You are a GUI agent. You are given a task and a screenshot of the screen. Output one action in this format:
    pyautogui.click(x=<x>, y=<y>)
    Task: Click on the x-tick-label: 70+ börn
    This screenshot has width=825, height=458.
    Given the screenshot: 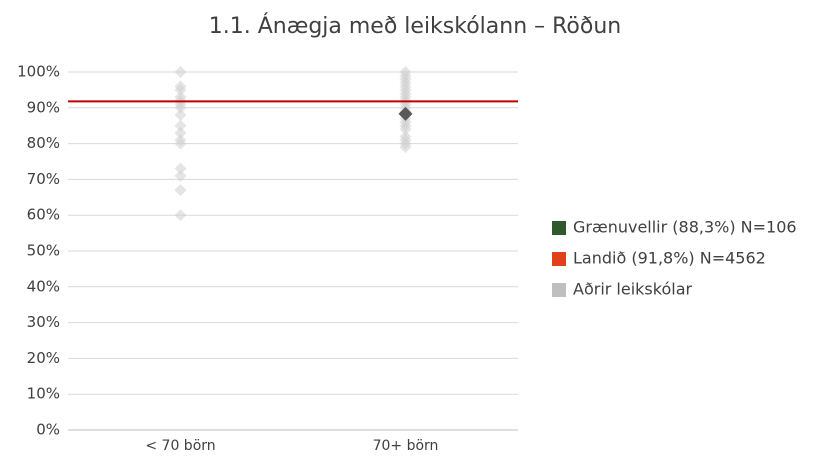 What is the action you would take?
    pyautogui.click(x=406, y=446)
    